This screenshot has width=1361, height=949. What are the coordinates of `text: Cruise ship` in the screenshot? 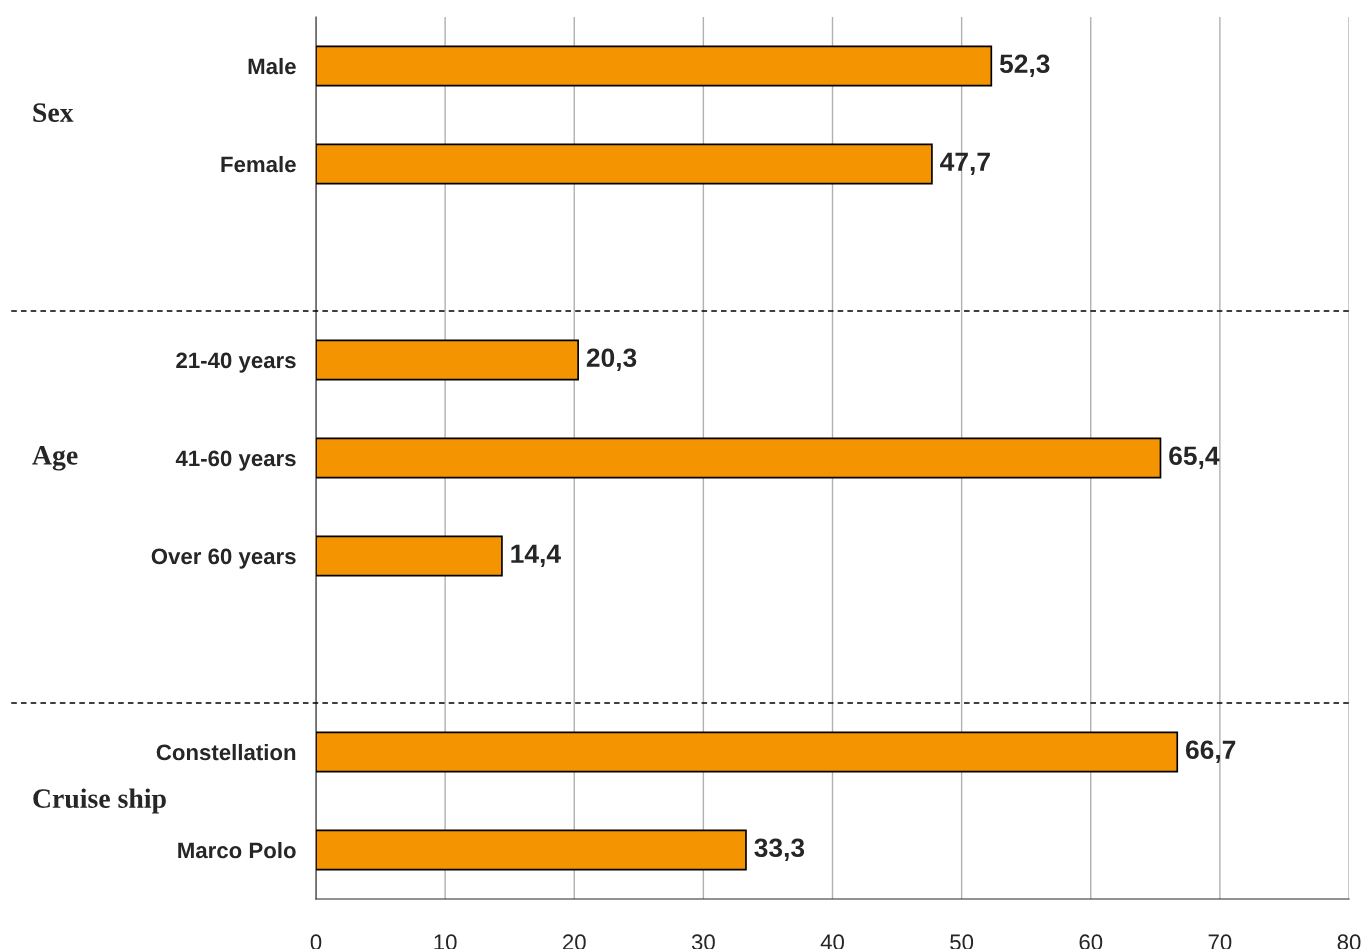 It's located at (99, 801).